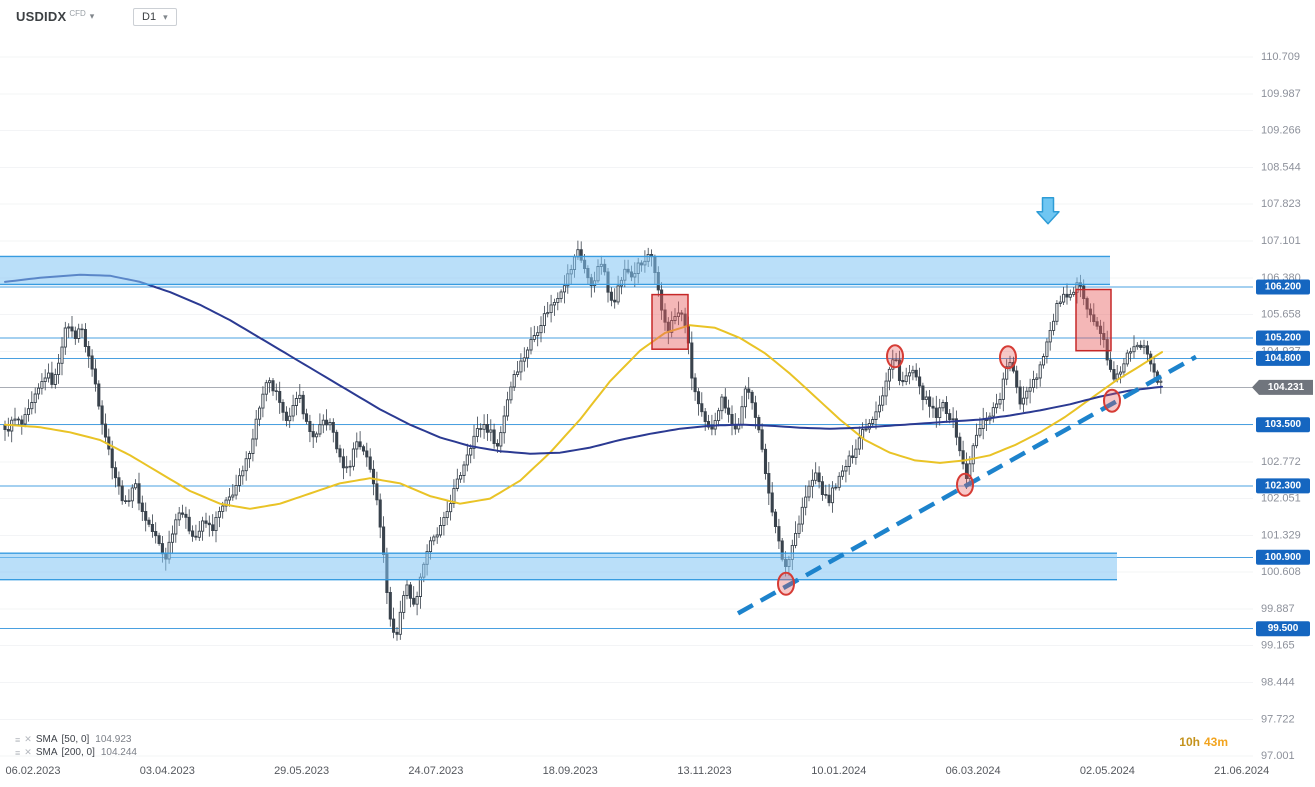 The height and width of the screenshot is (787, 1315). I want to click on price-level-badge: 102.300, so click(1283, 486).